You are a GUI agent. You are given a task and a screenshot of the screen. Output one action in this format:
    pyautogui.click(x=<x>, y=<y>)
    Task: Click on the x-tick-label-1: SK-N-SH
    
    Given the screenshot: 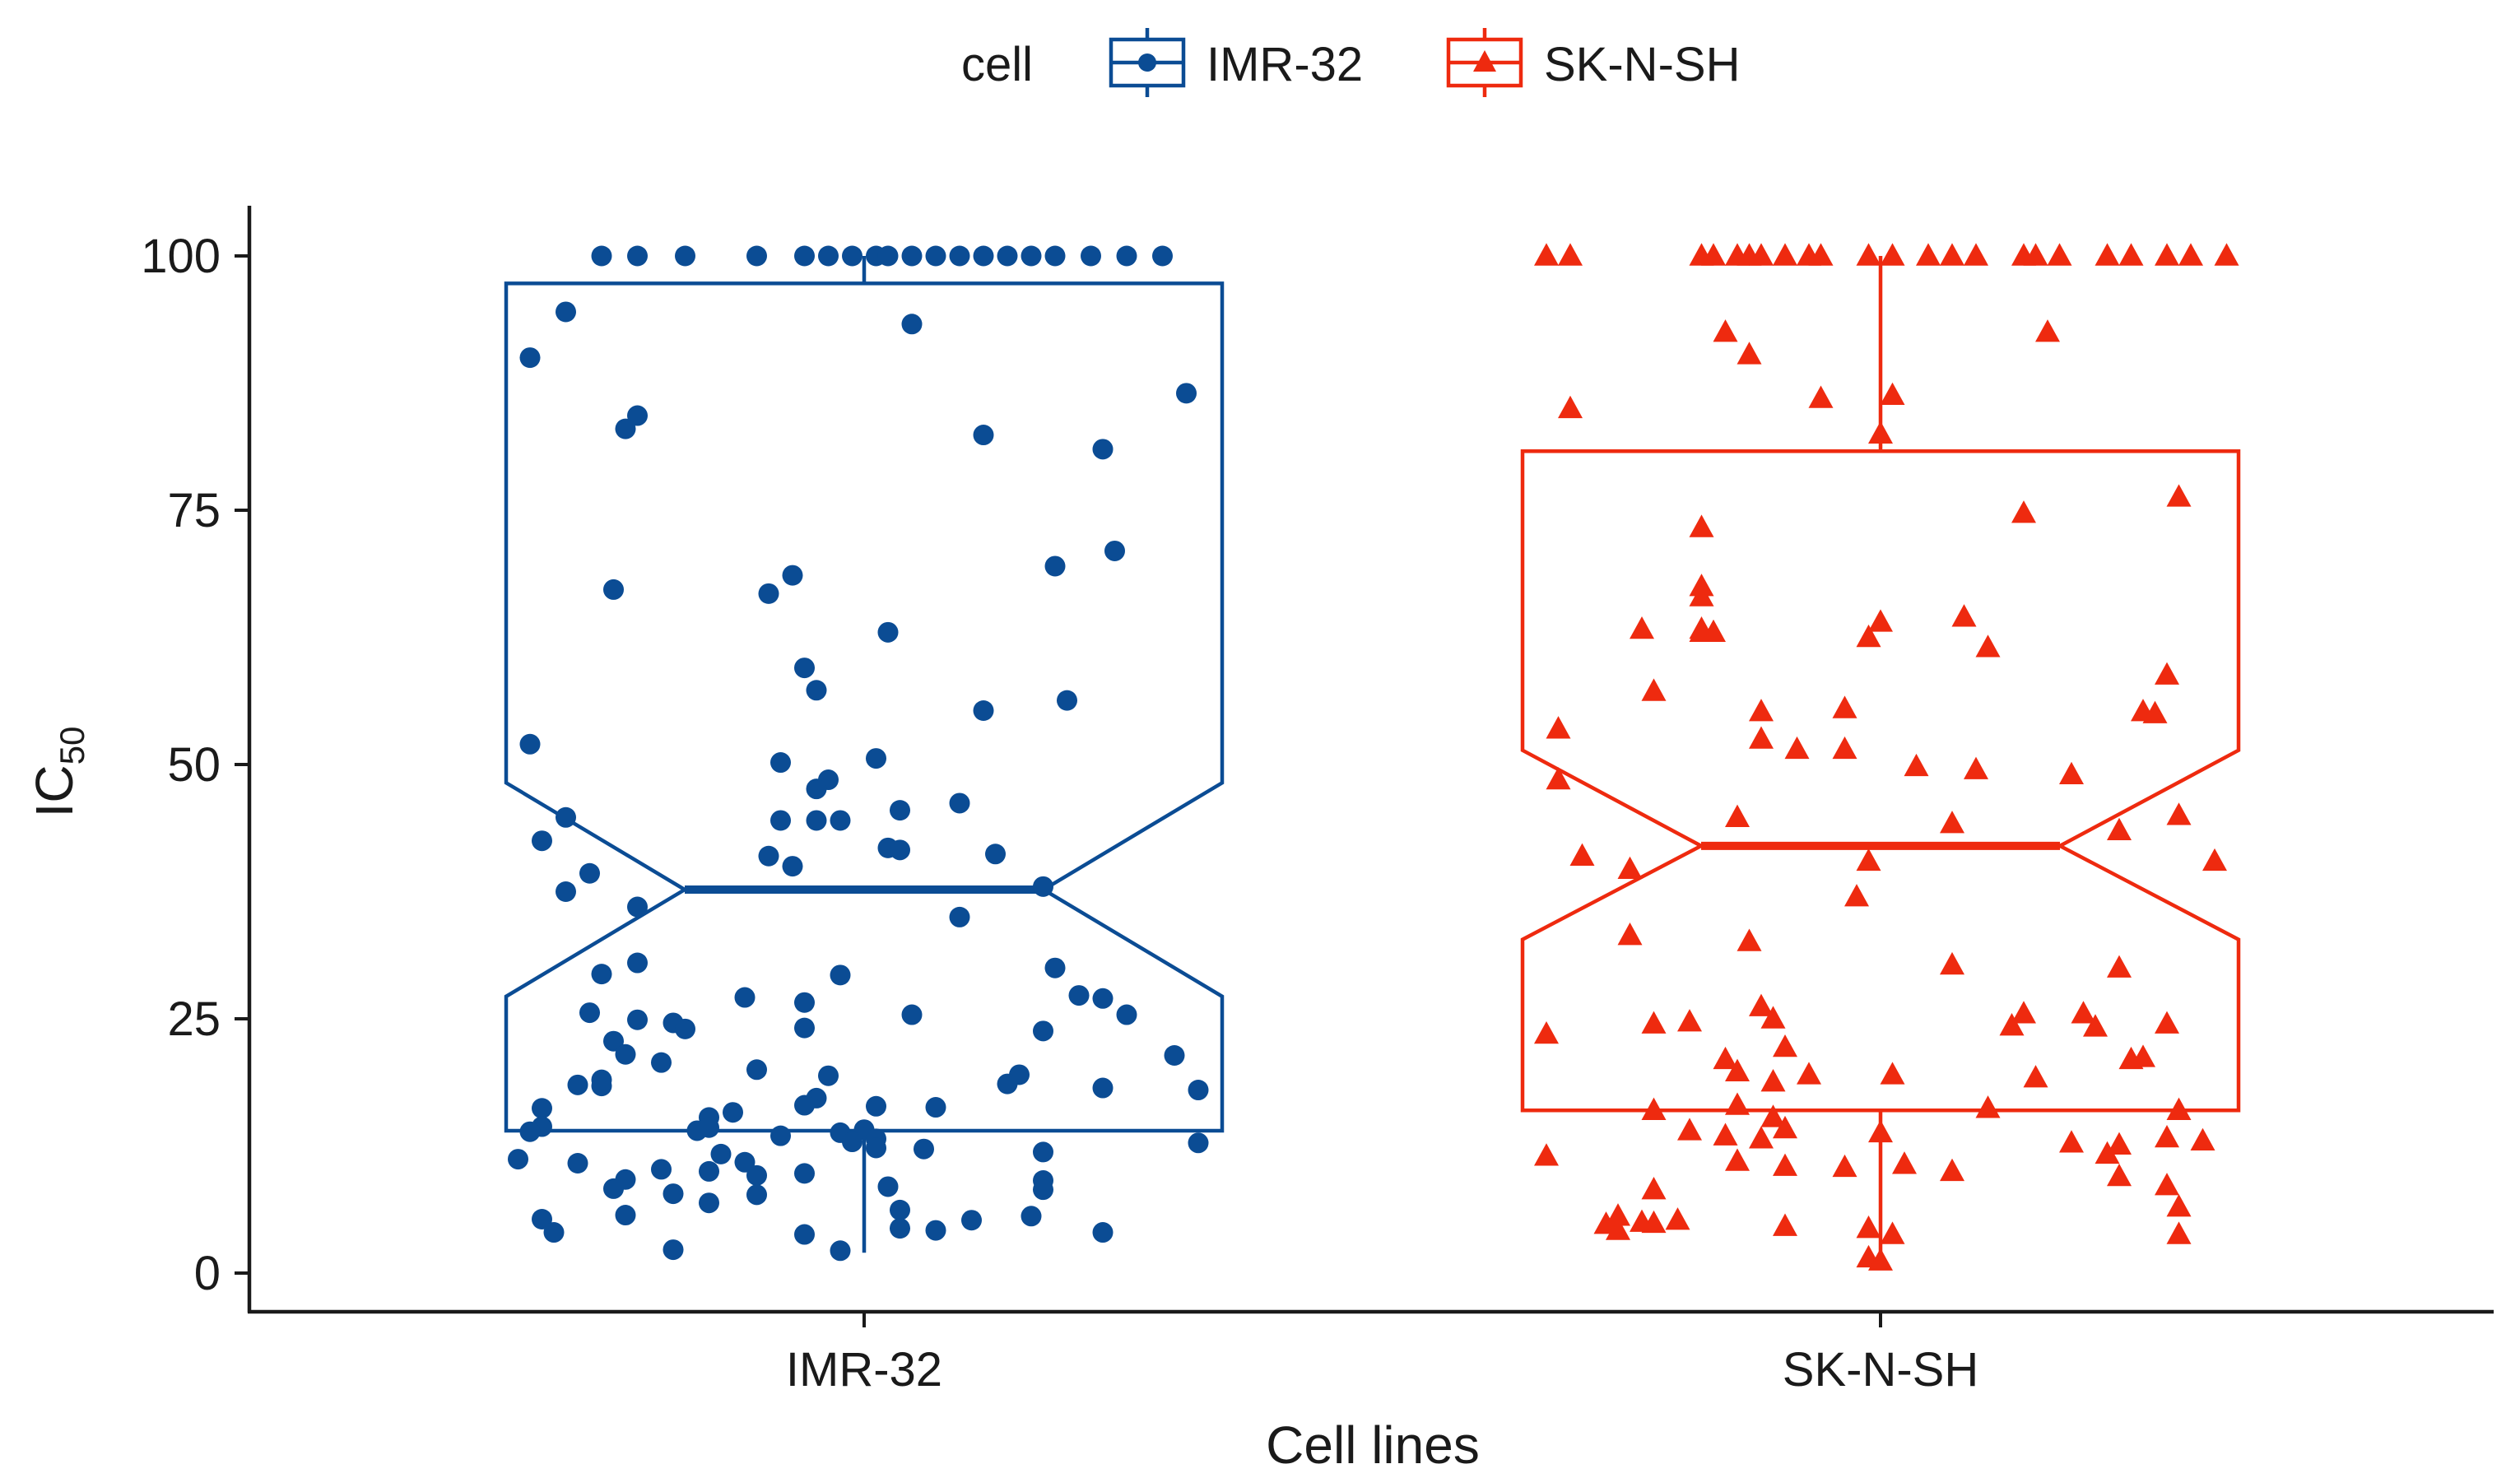 What is the action you would take?
    pyautogui.click(x=1880, y=1370)
    